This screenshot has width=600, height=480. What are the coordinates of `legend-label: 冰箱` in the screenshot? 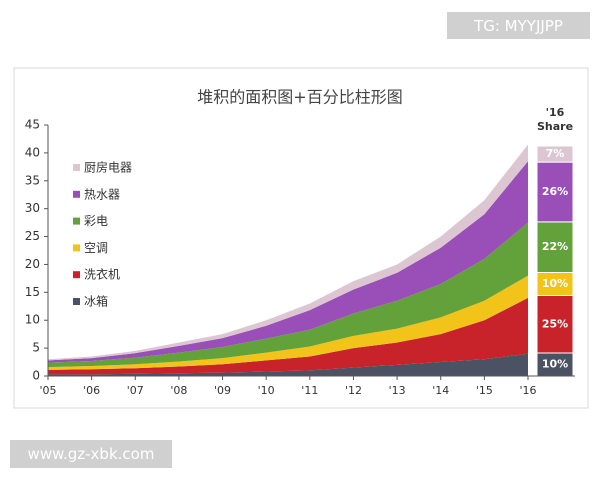 It's located at (96, 301).